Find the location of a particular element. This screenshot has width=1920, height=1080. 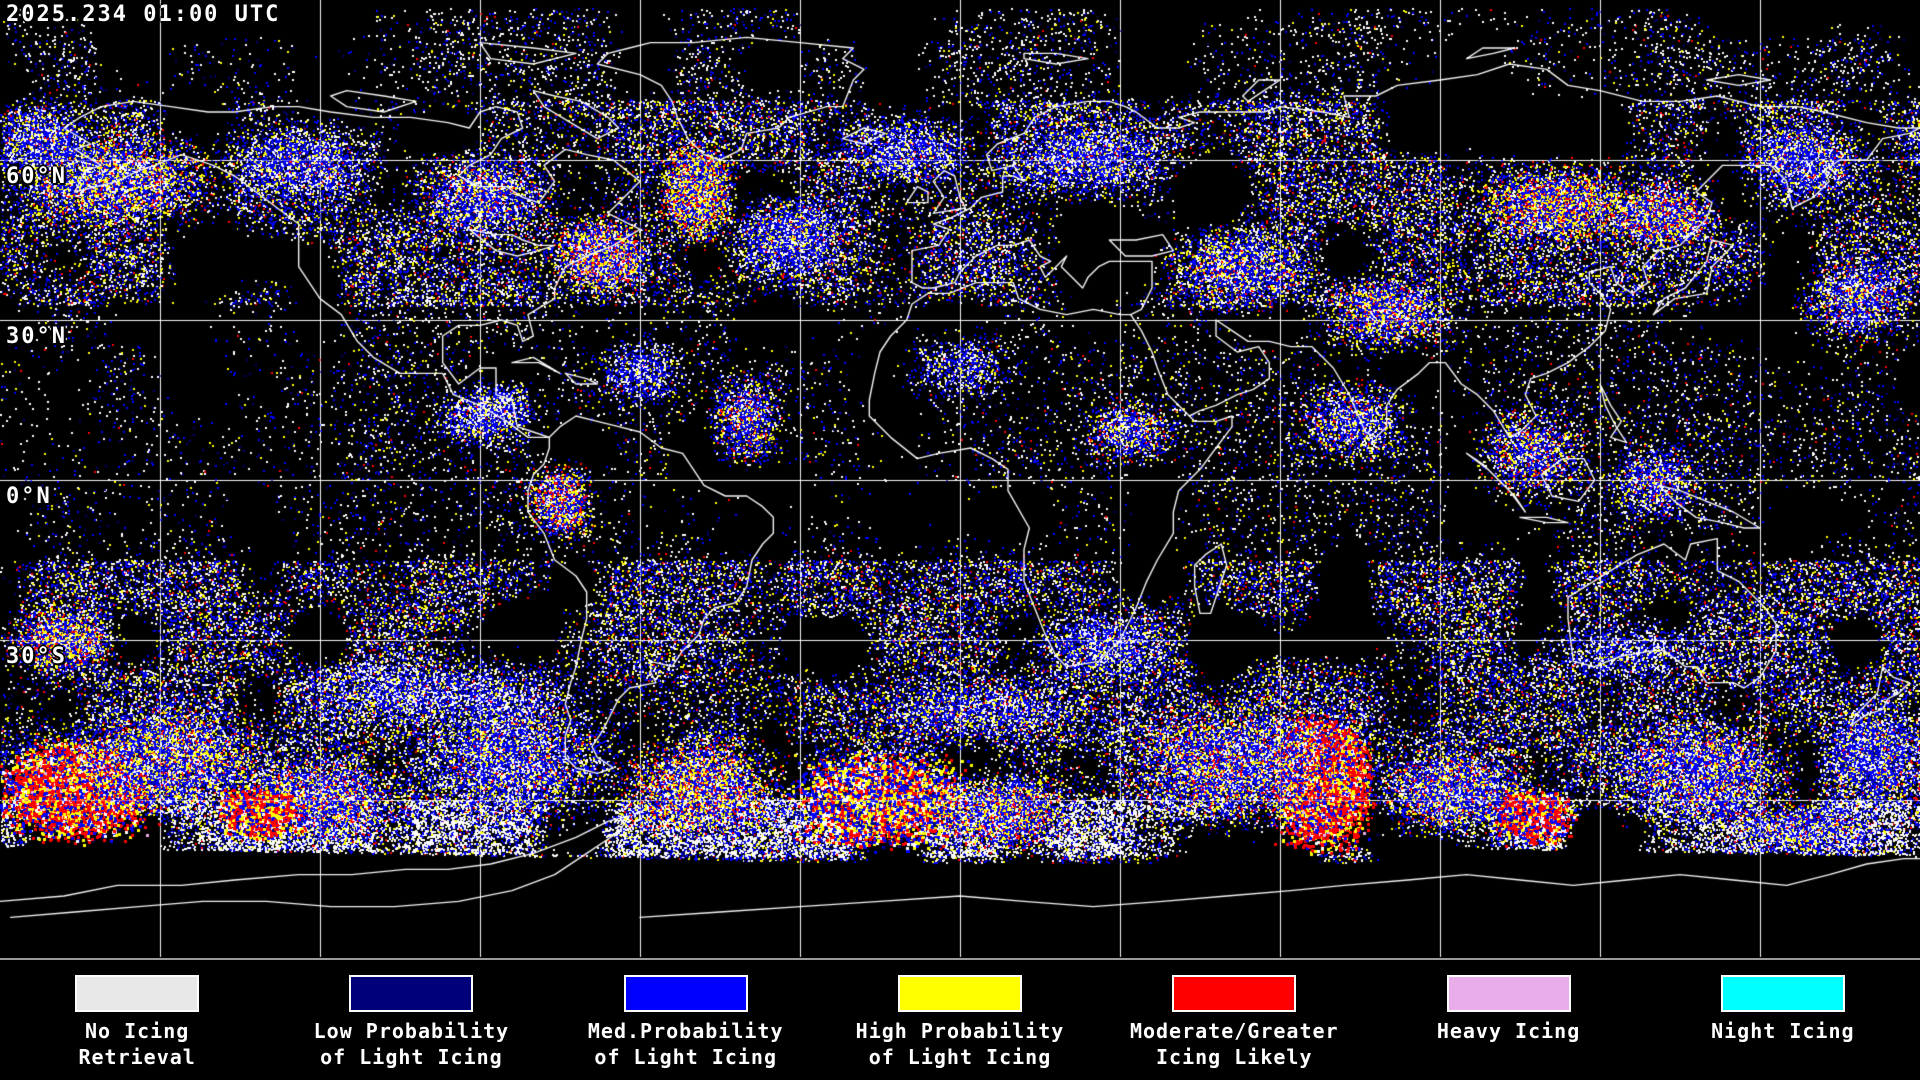

lat-label: 30°S is located at coordinates (36, 656).